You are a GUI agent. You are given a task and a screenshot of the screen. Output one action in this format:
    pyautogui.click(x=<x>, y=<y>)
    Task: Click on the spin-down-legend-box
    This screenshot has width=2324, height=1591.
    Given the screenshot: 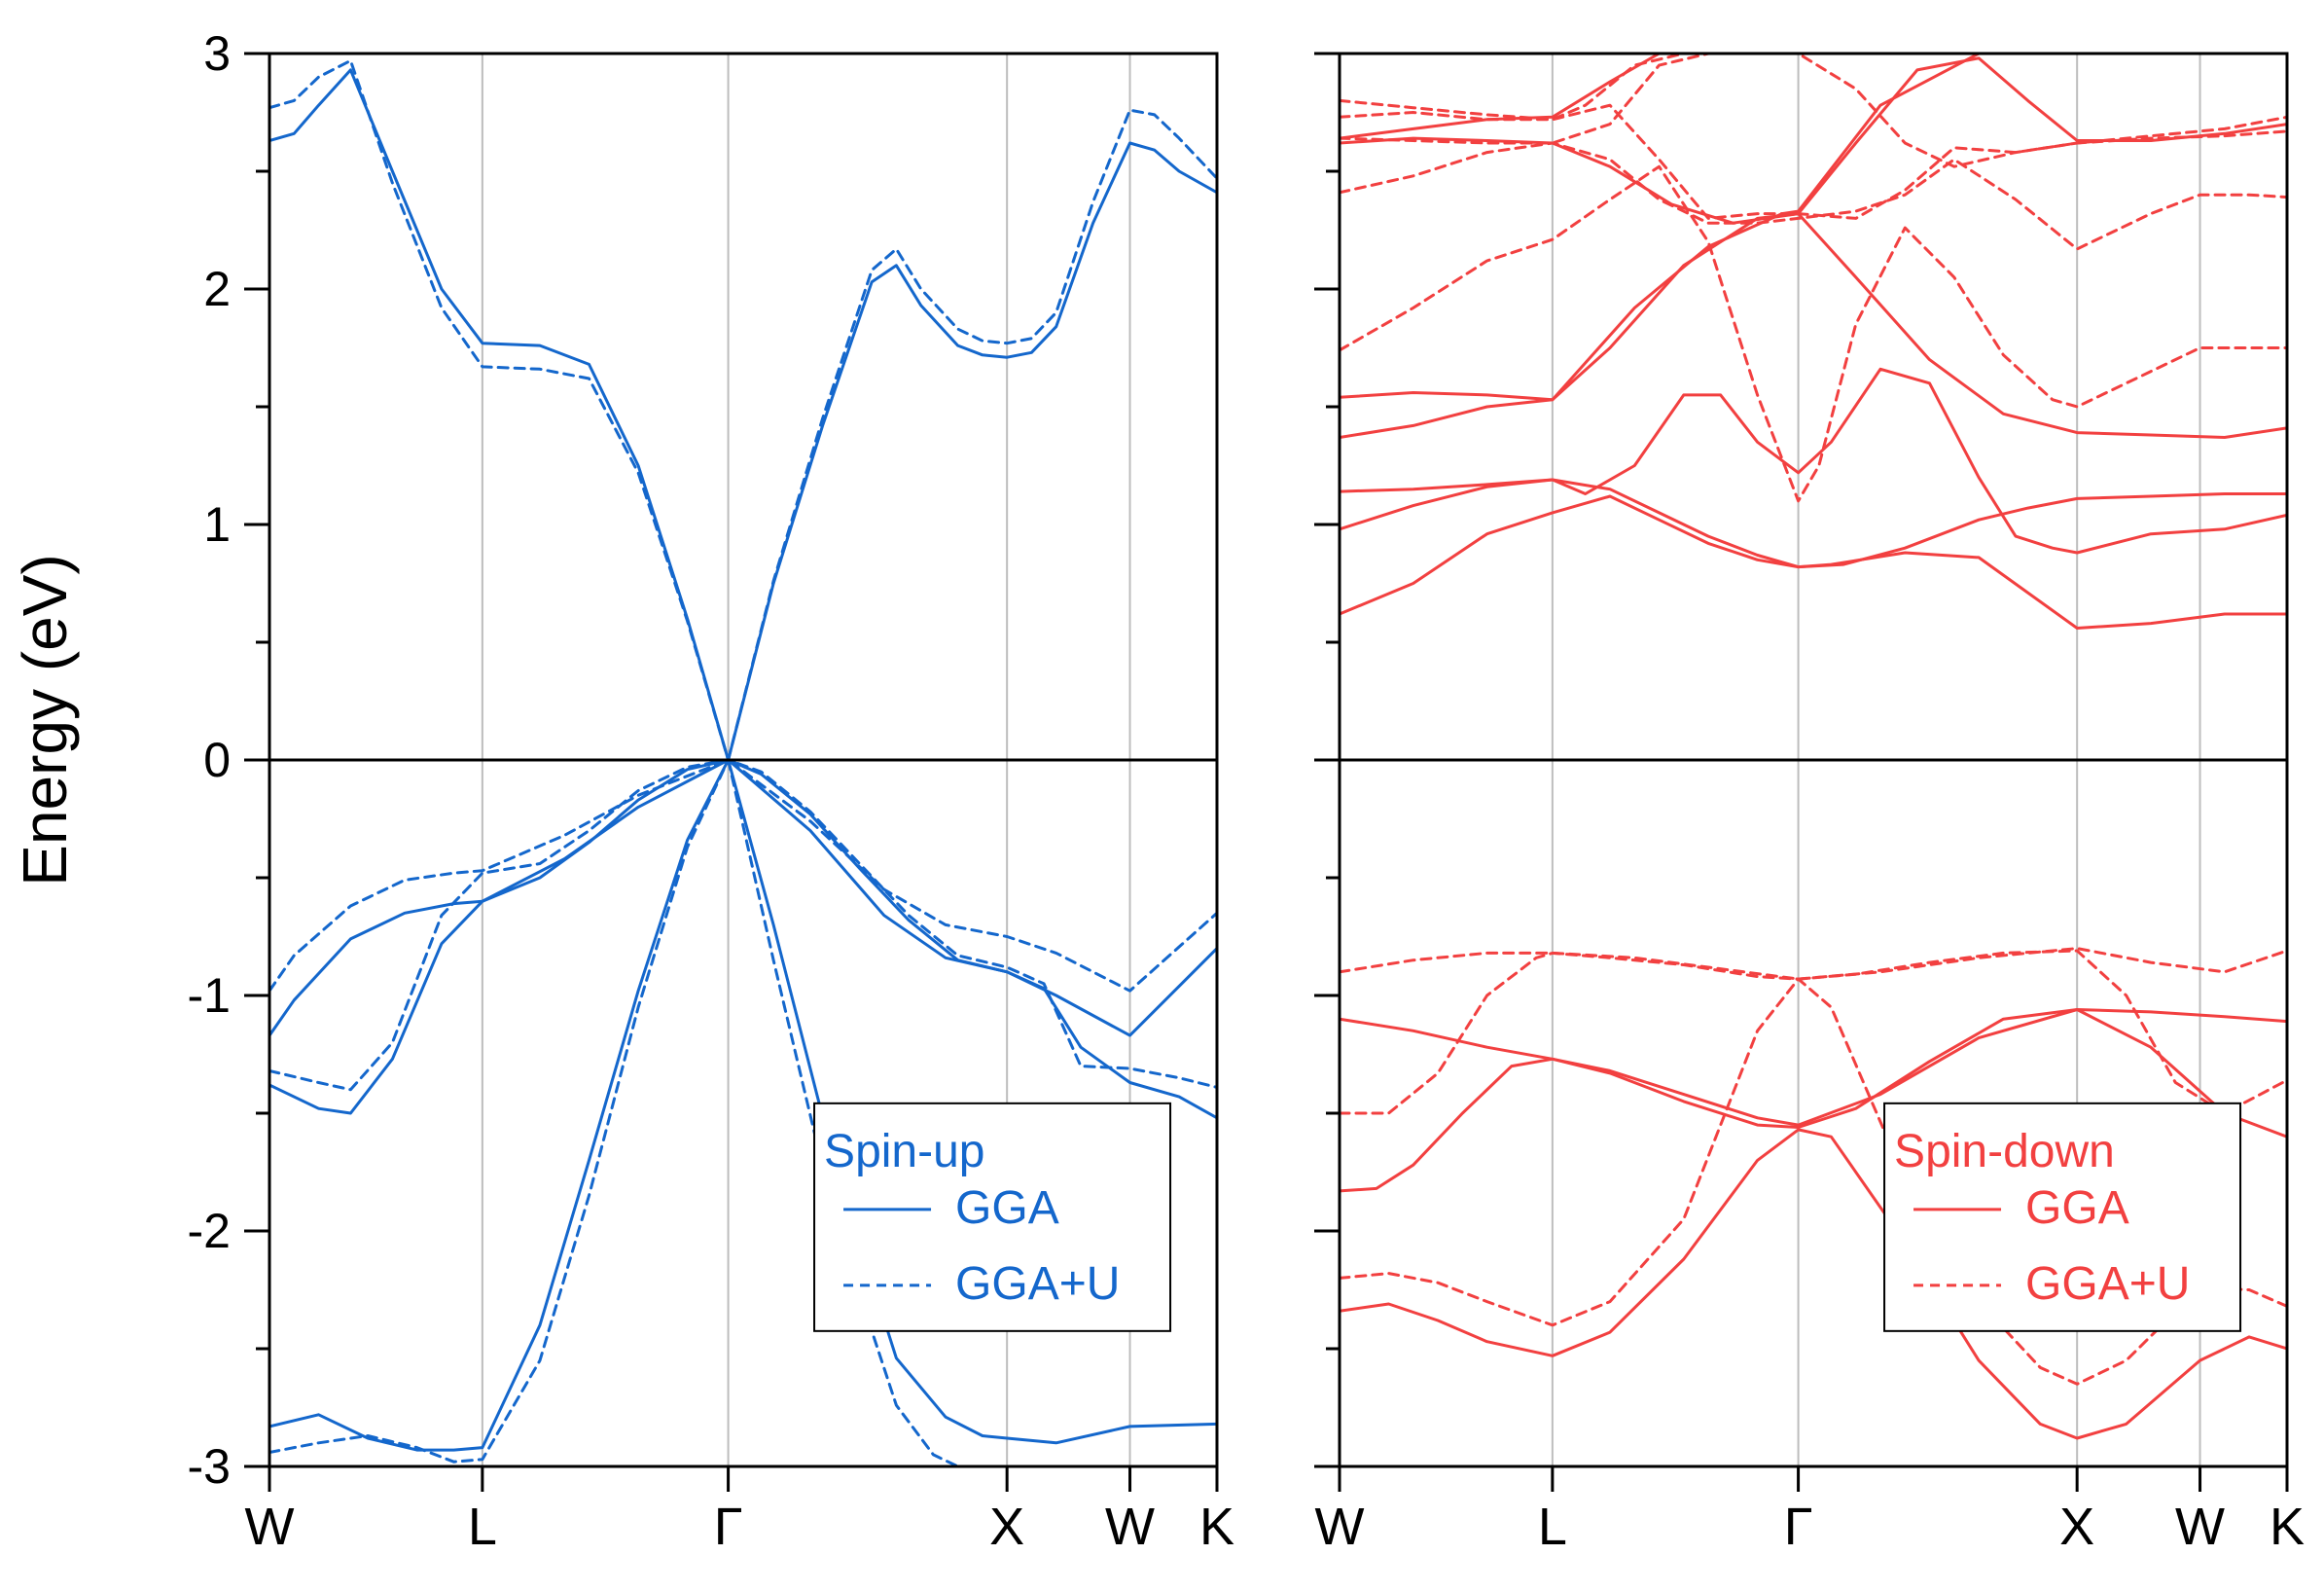 What is the action you would take?
    pyautogui.click(x=2062, y=1217)
    